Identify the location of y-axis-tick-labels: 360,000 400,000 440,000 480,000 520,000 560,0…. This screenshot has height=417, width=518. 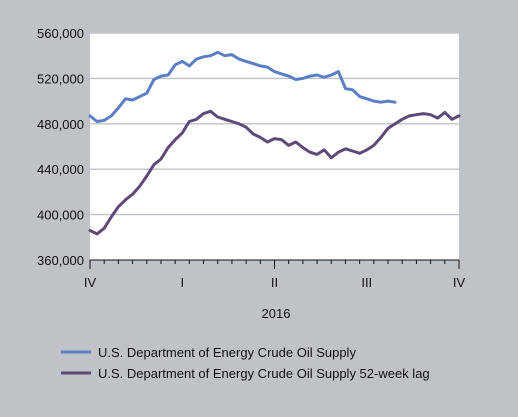
(60, 147).